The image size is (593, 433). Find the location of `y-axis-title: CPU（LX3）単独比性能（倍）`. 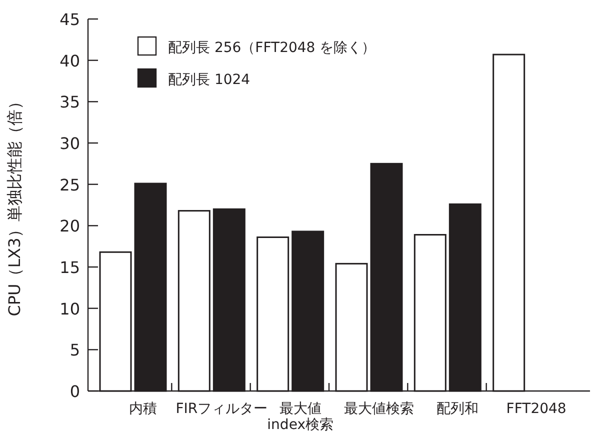

y-axis-title: CPU（LX3）単独比性能（倍） is located at coordinates (14, 205).